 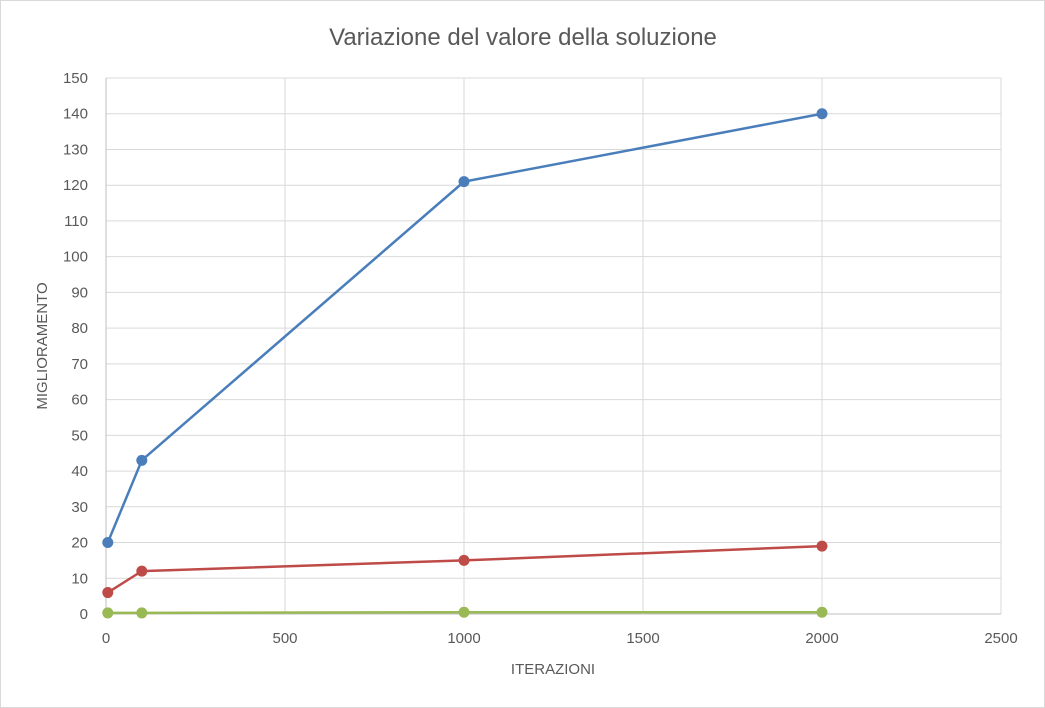 What do you see at coordinates (75, 78) in the screenshot?
I see `y-tick-label: 150` at bounding box center [75, 78].